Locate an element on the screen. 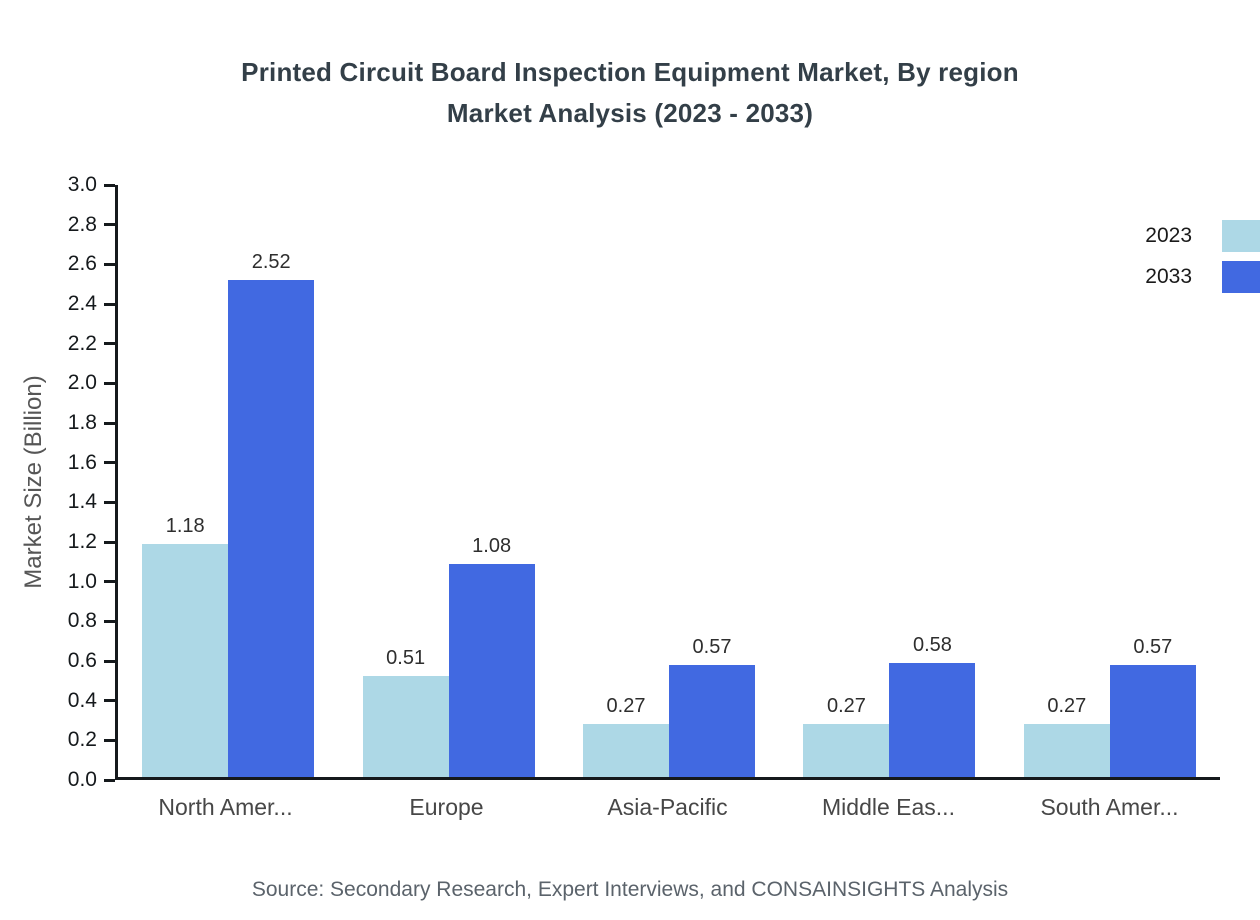 This screenshot has width=1260, height=920. y-tick: 1.6 is located at coordinates (91, 463).